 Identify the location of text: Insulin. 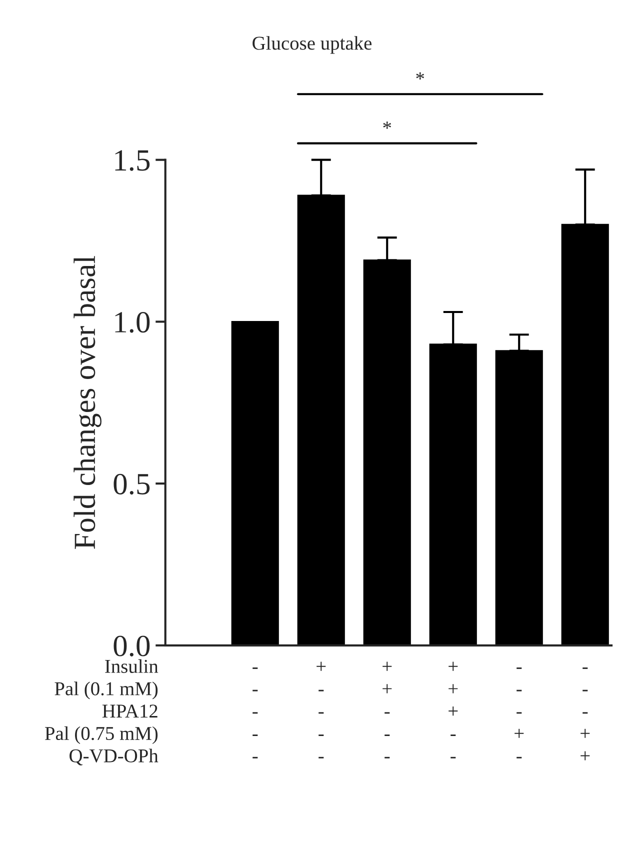
(131, 666).